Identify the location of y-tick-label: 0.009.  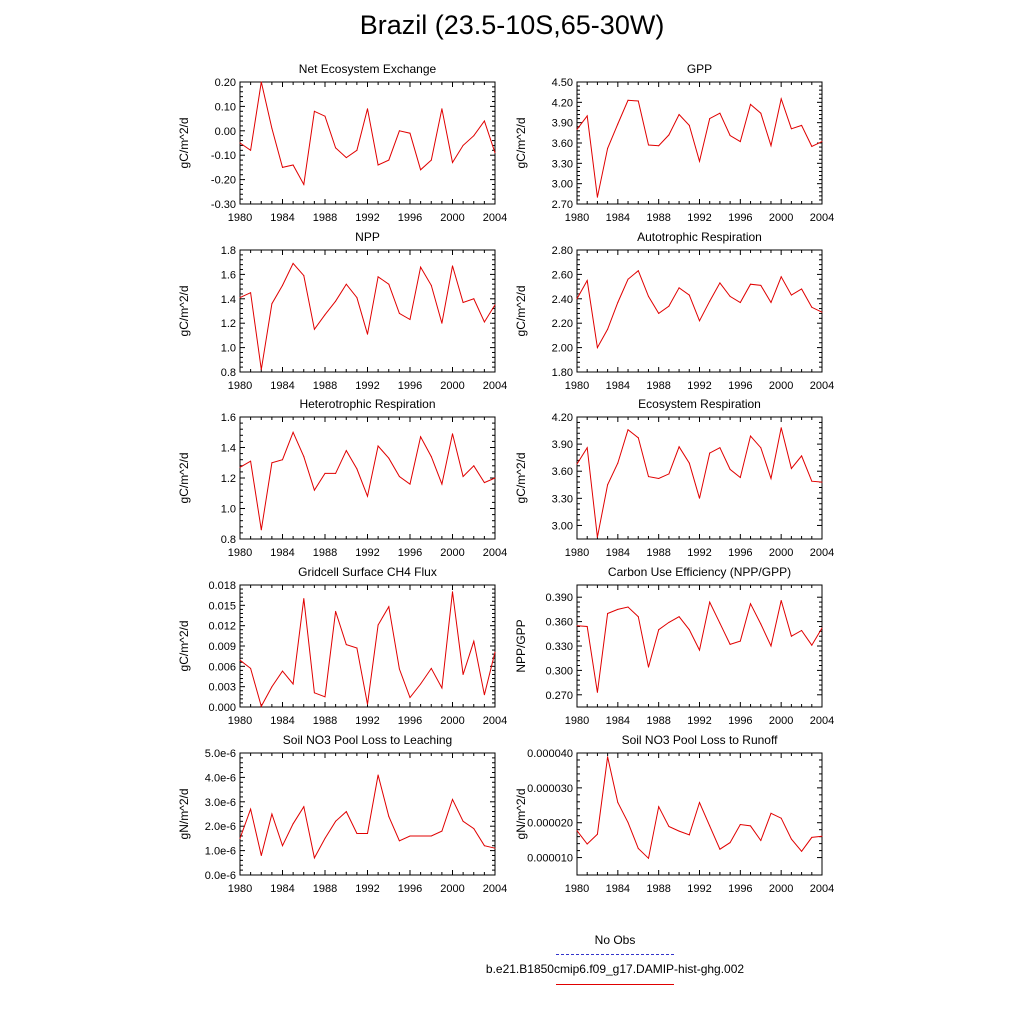
(222, 647).